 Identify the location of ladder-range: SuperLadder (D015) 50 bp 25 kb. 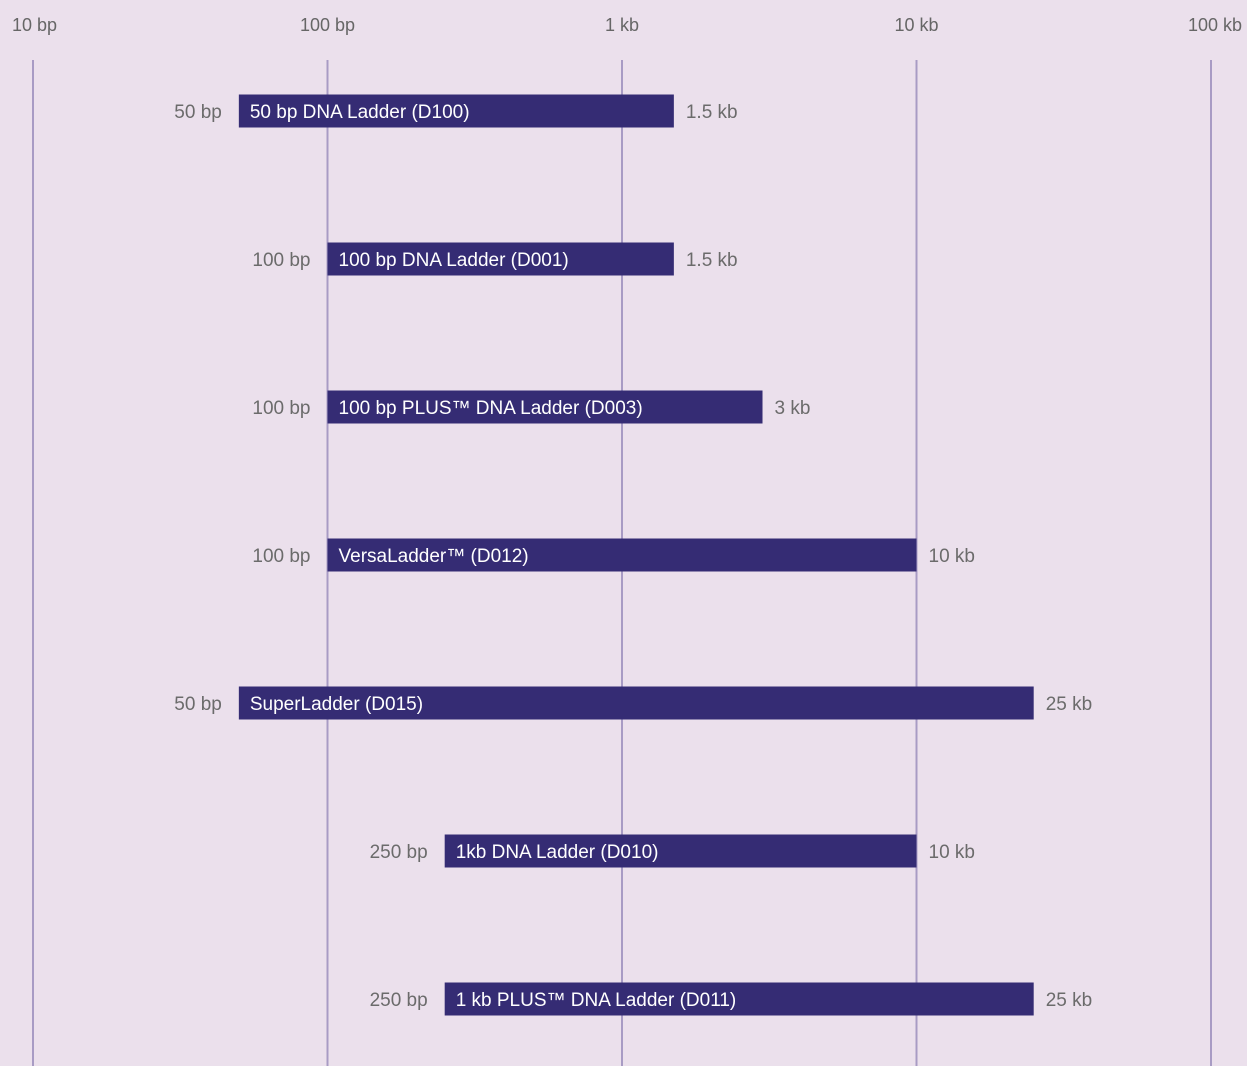
(633, 703).